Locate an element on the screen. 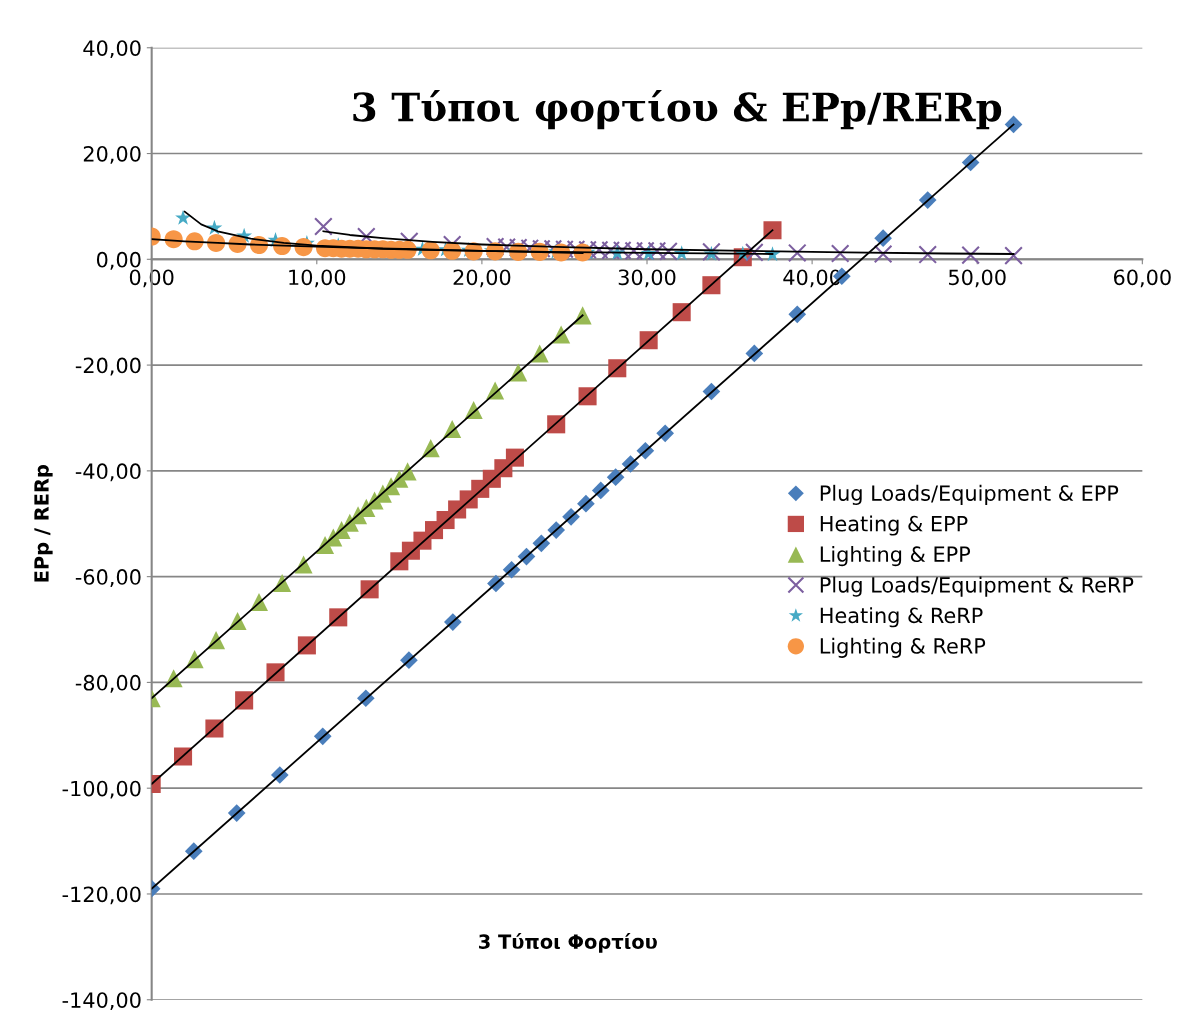 This screenshot has height=1016, width=1185. x-tick-label: 30,00 is located at coordinates (647, 278).